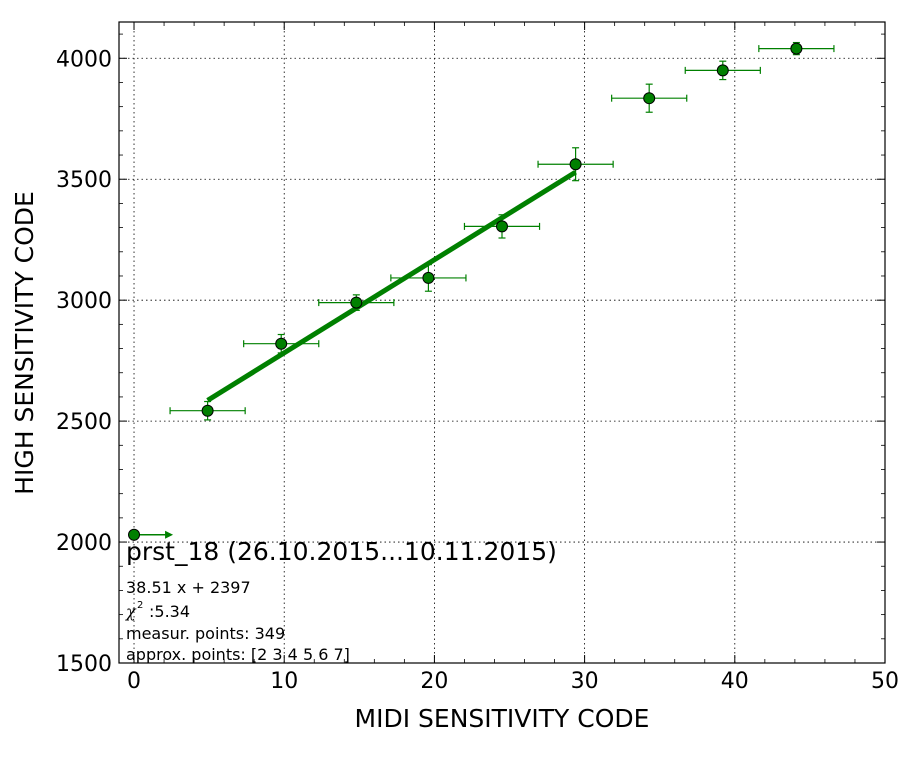 The image size is (912, 762). Describe the element at coordinates (140, 605) in the screenshot. I see `chi-superscript: 2` at that location.